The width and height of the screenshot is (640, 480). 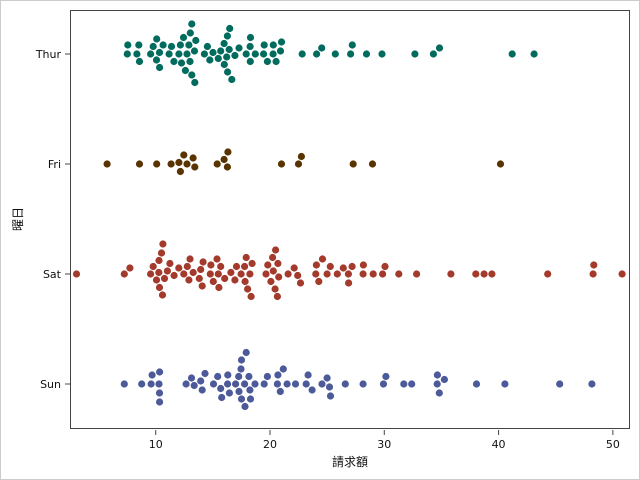 I want to click on x-tick-label: 10, so click(x=156, y=444).